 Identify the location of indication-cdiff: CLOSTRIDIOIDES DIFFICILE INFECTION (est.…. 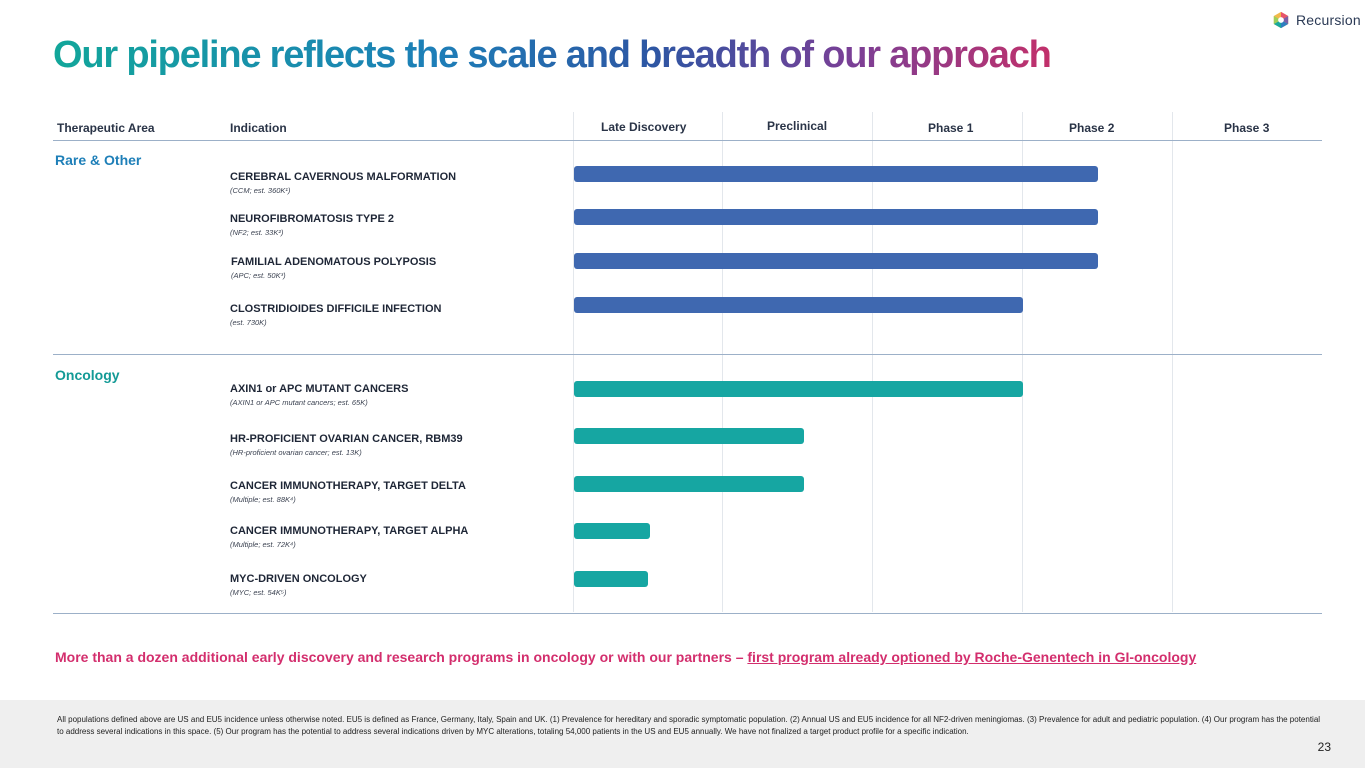
(335, 315).